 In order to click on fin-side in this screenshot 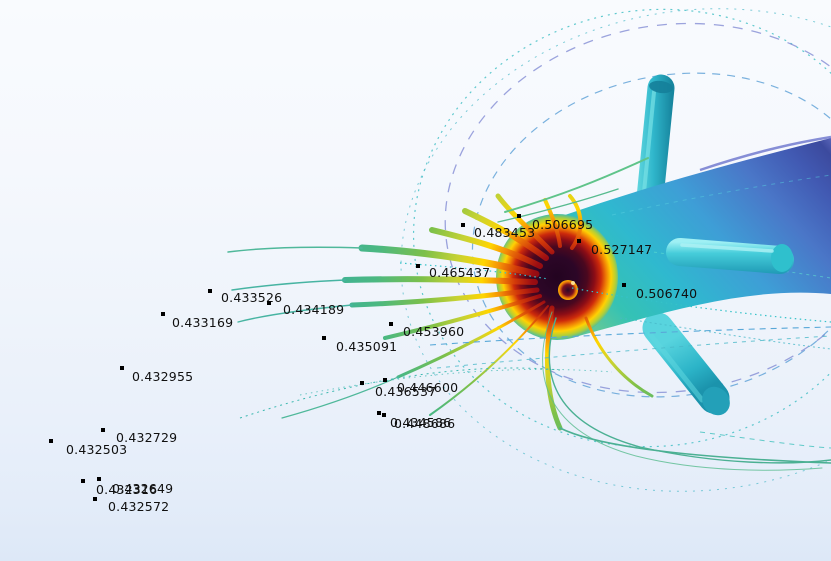, I will do `click(730, 256)`.